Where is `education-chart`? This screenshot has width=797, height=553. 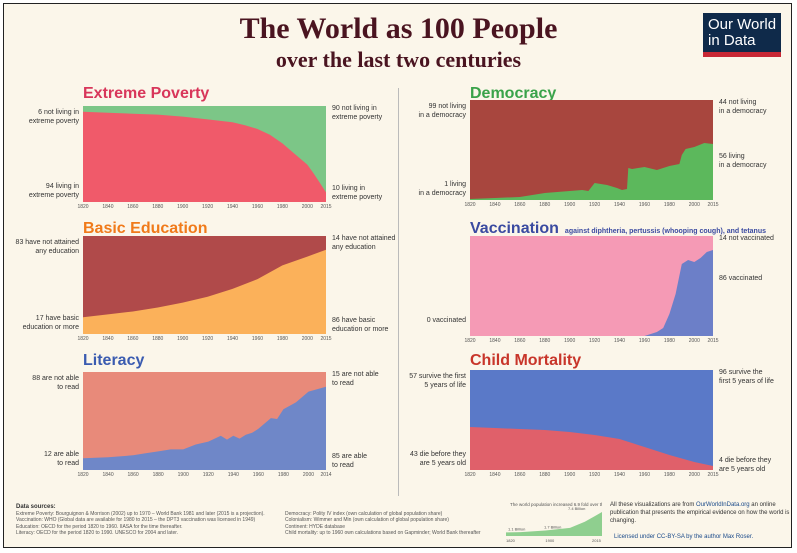 education-chart is located at coordinates (204, 285).